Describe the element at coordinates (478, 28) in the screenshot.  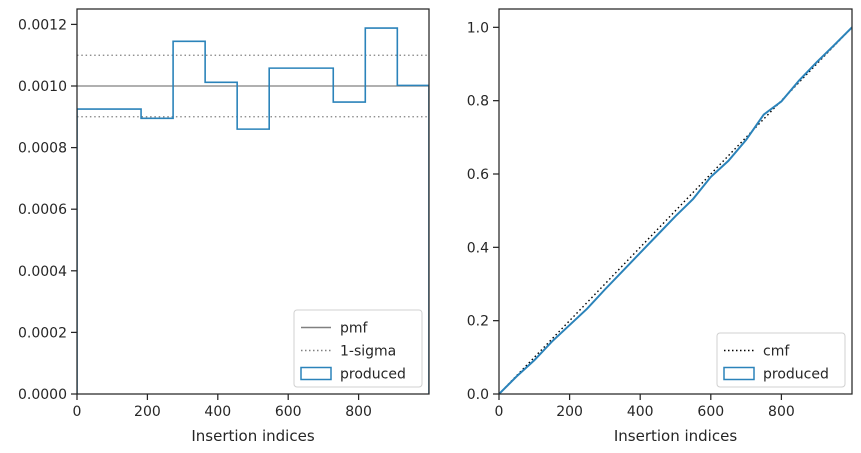
I see `y-tick-label: 1.0` at that location.